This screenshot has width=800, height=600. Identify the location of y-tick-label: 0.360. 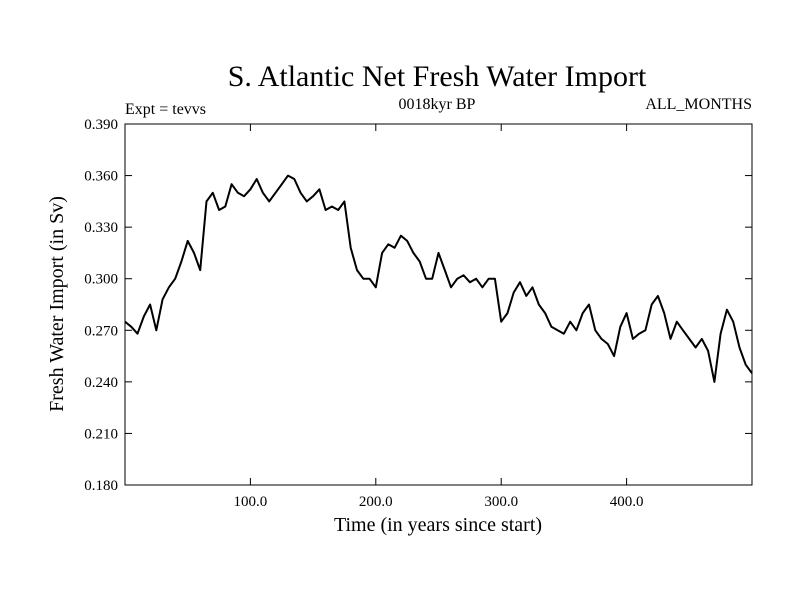
(101, 177).